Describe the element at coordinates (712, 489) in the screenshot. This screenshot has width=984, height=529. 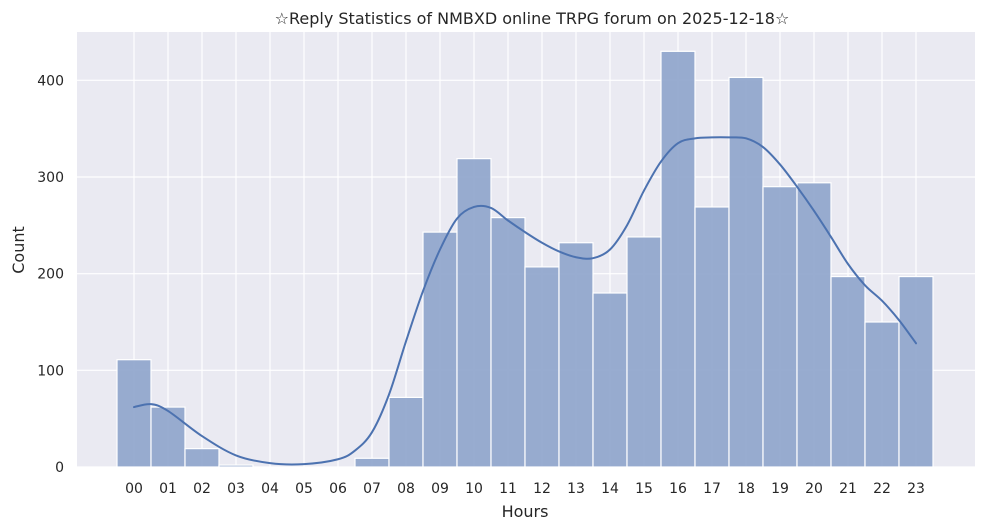
I see `x-tick-label: 17` at that location.